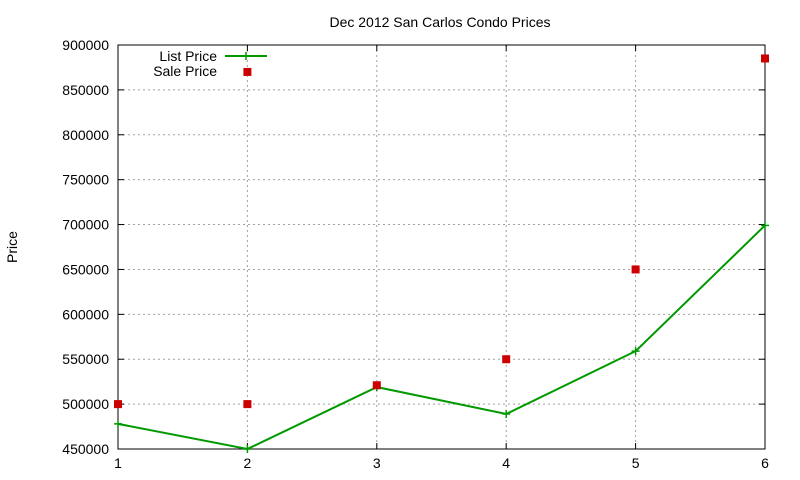 This screenshot has width=800, height=480. What do you see at coordinates (118, 463) in the screenshot?
I see `x-tick-label: 1` at bounding box center [118, 463].